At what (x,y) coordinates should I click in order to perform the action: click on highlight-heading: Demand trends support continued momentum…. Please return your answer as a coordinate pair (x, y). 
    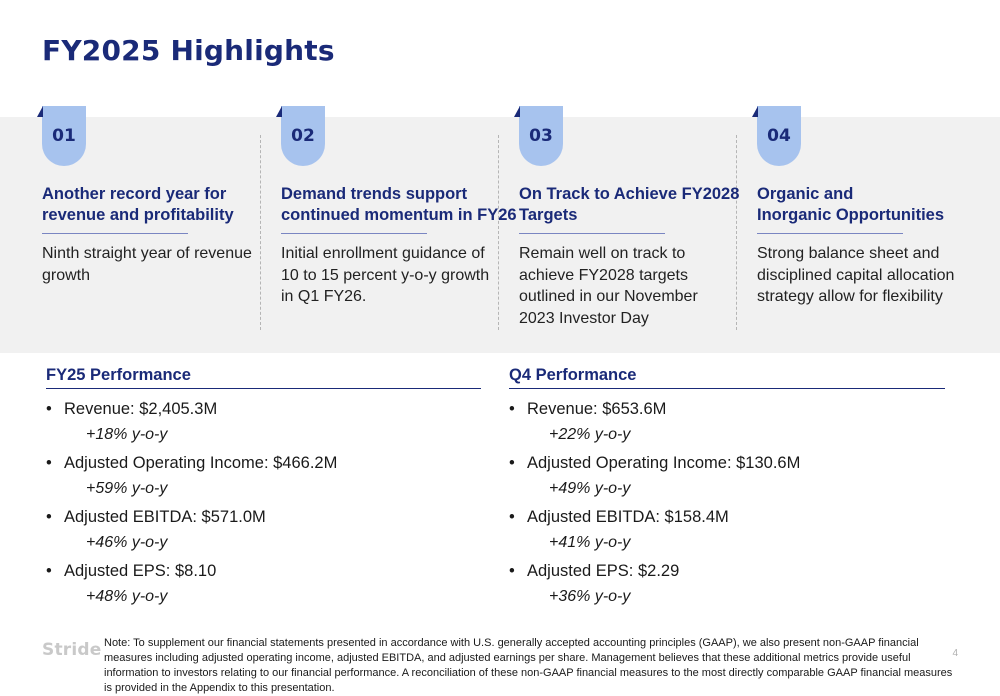
    Looking at the image, I should click on (399, 204).